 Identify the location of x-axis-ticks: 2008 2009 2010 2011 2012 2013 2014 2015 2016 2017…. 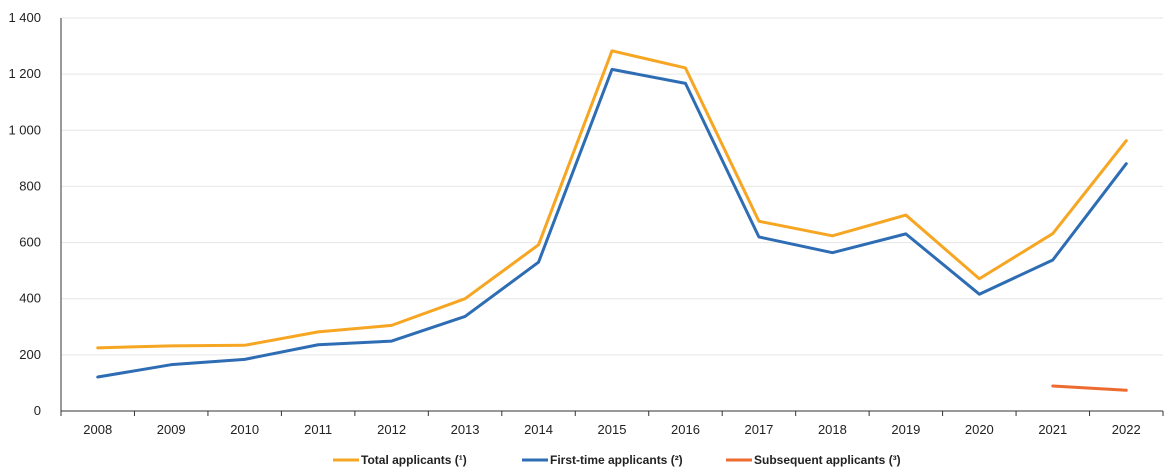
(611, 429).